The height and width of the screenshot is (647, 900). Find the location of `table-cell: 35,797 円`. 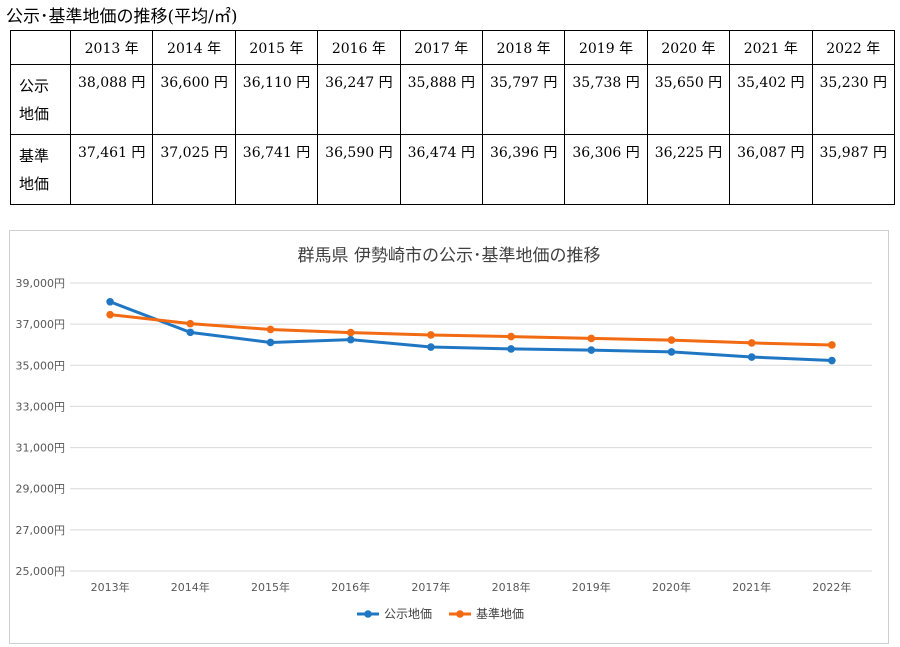

table-cell: 35,797 円 is located at coordinates (523, 99).